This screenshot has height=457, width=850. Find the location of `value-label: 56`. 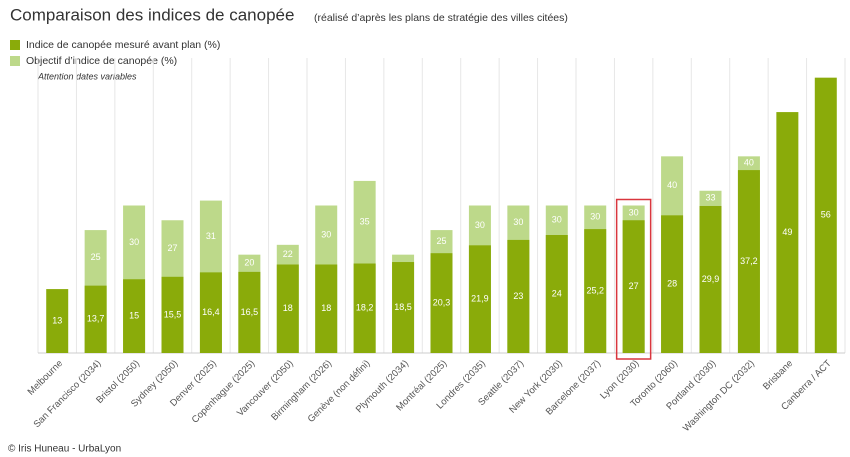

value-label: 56 is located at coordinates (826, 215).